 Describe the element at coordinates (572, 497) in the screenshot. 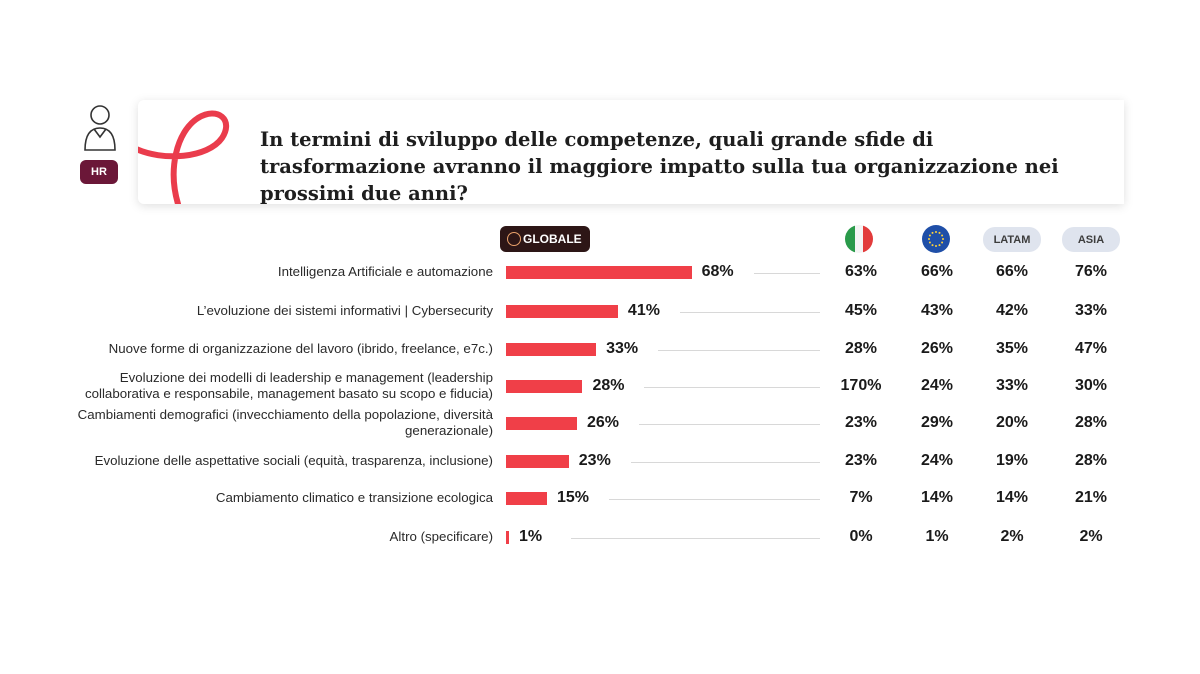

I see `globale-value-label: 15%` at that location.